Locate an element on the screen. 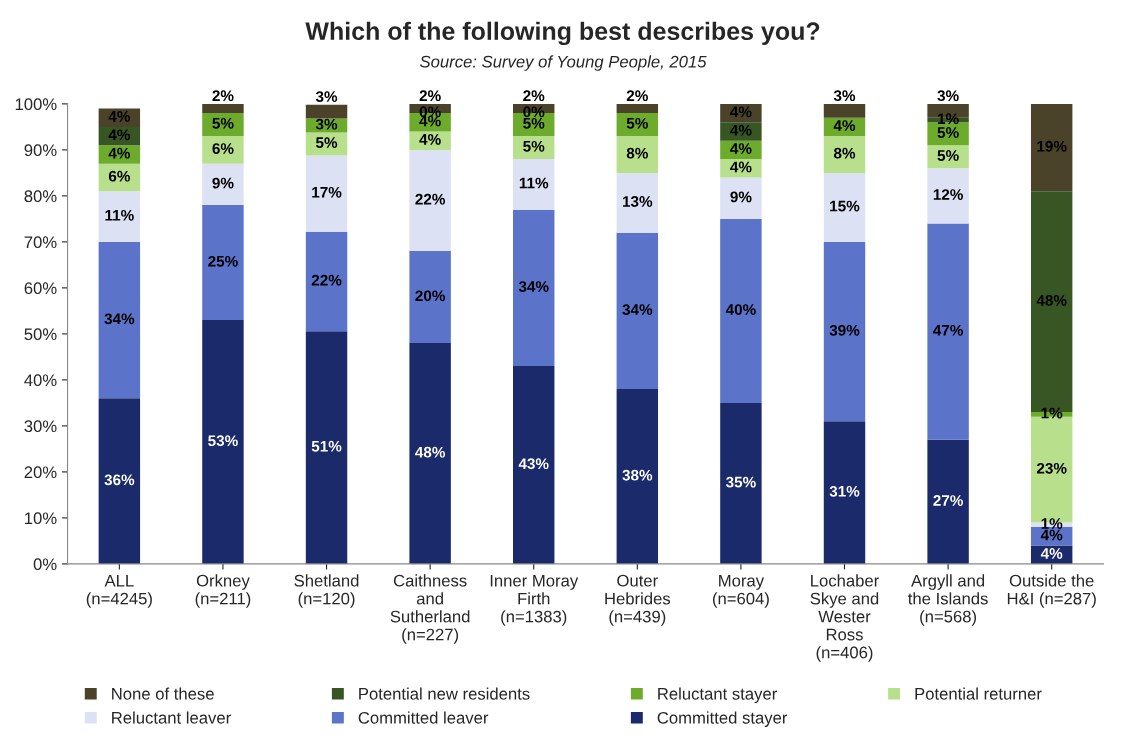  data-label: 20% is located at coordinates (430, 296).